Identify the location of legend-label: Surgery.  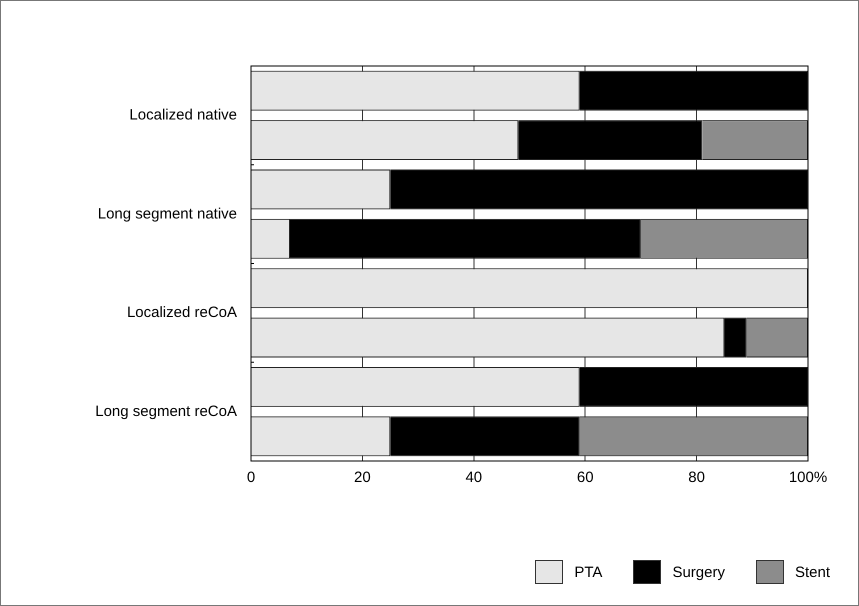
(698, 572).